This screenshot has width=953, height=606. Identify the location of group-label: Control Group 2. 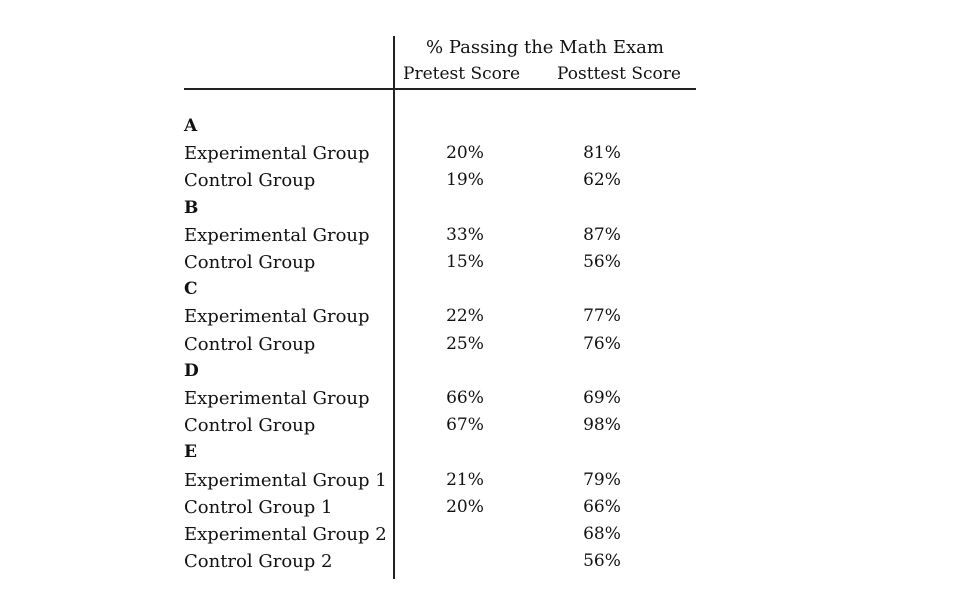
(258, 562).